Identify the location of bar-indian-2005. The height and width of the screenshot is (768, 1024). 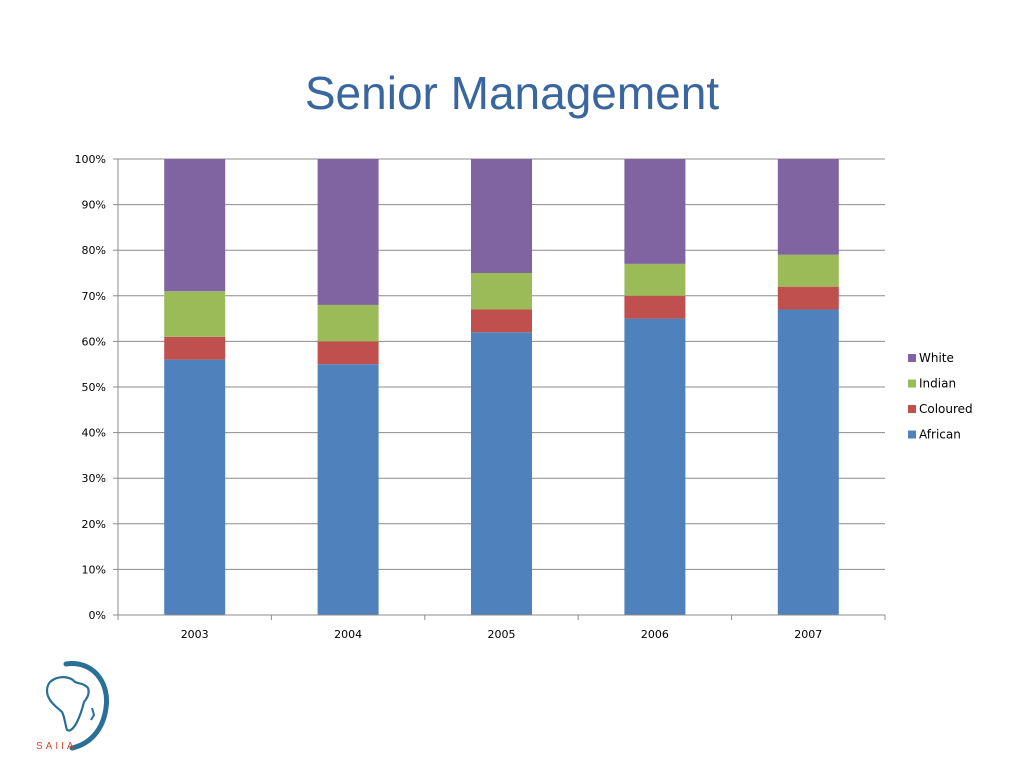
(501, 291).